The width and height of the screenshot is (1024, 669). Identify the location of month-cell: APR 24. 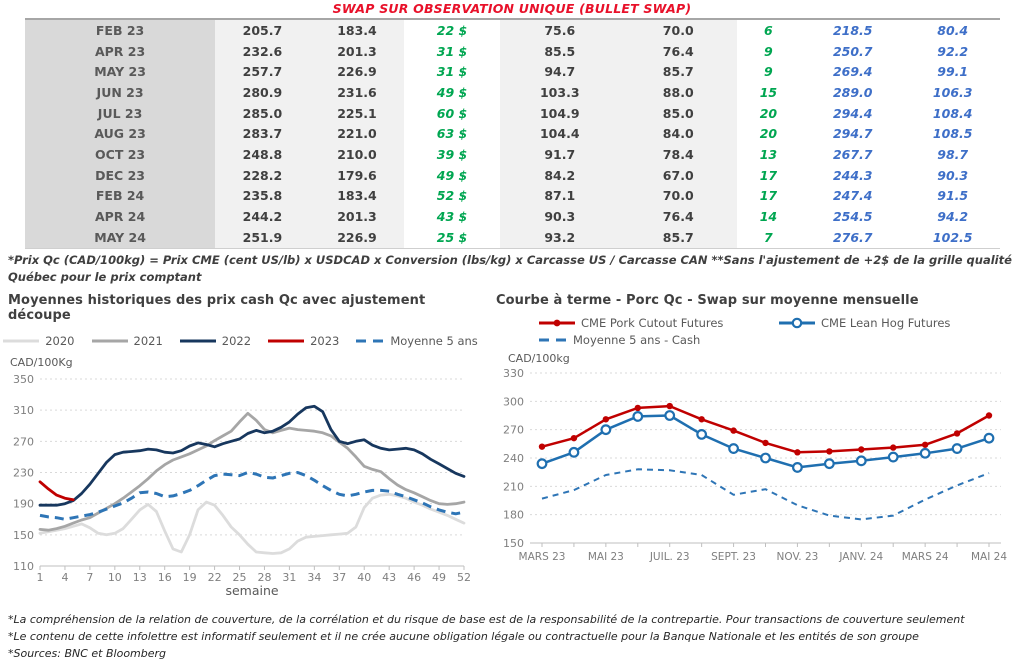
(120, 216).